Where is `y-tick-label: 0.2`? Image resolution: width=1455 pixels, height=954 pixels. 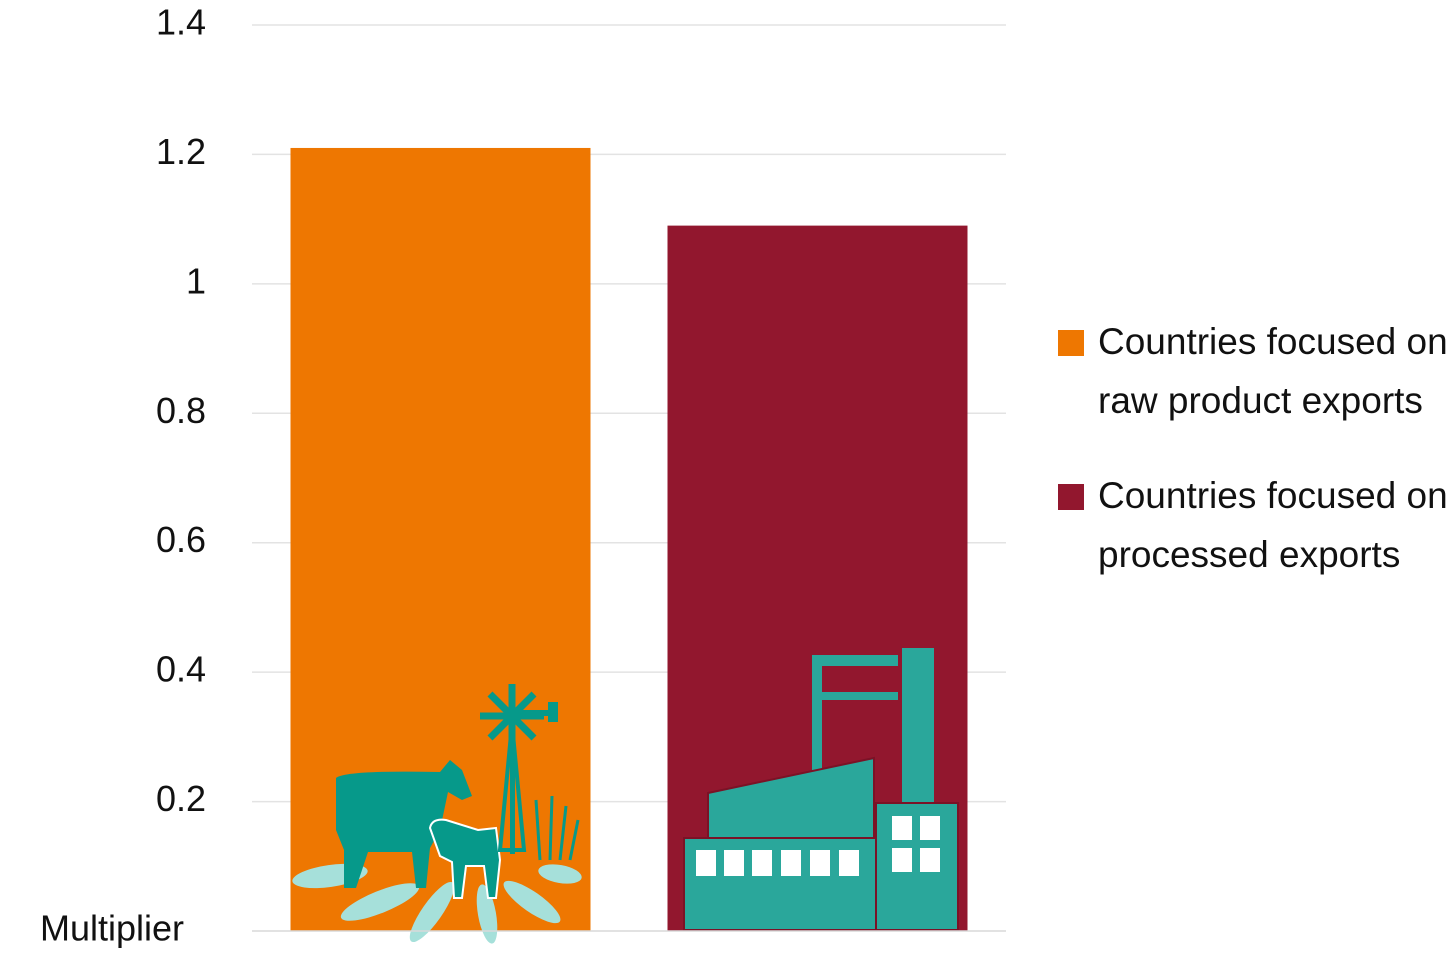 y-tick-label: 0.2 is located at coordinates (181, 798).